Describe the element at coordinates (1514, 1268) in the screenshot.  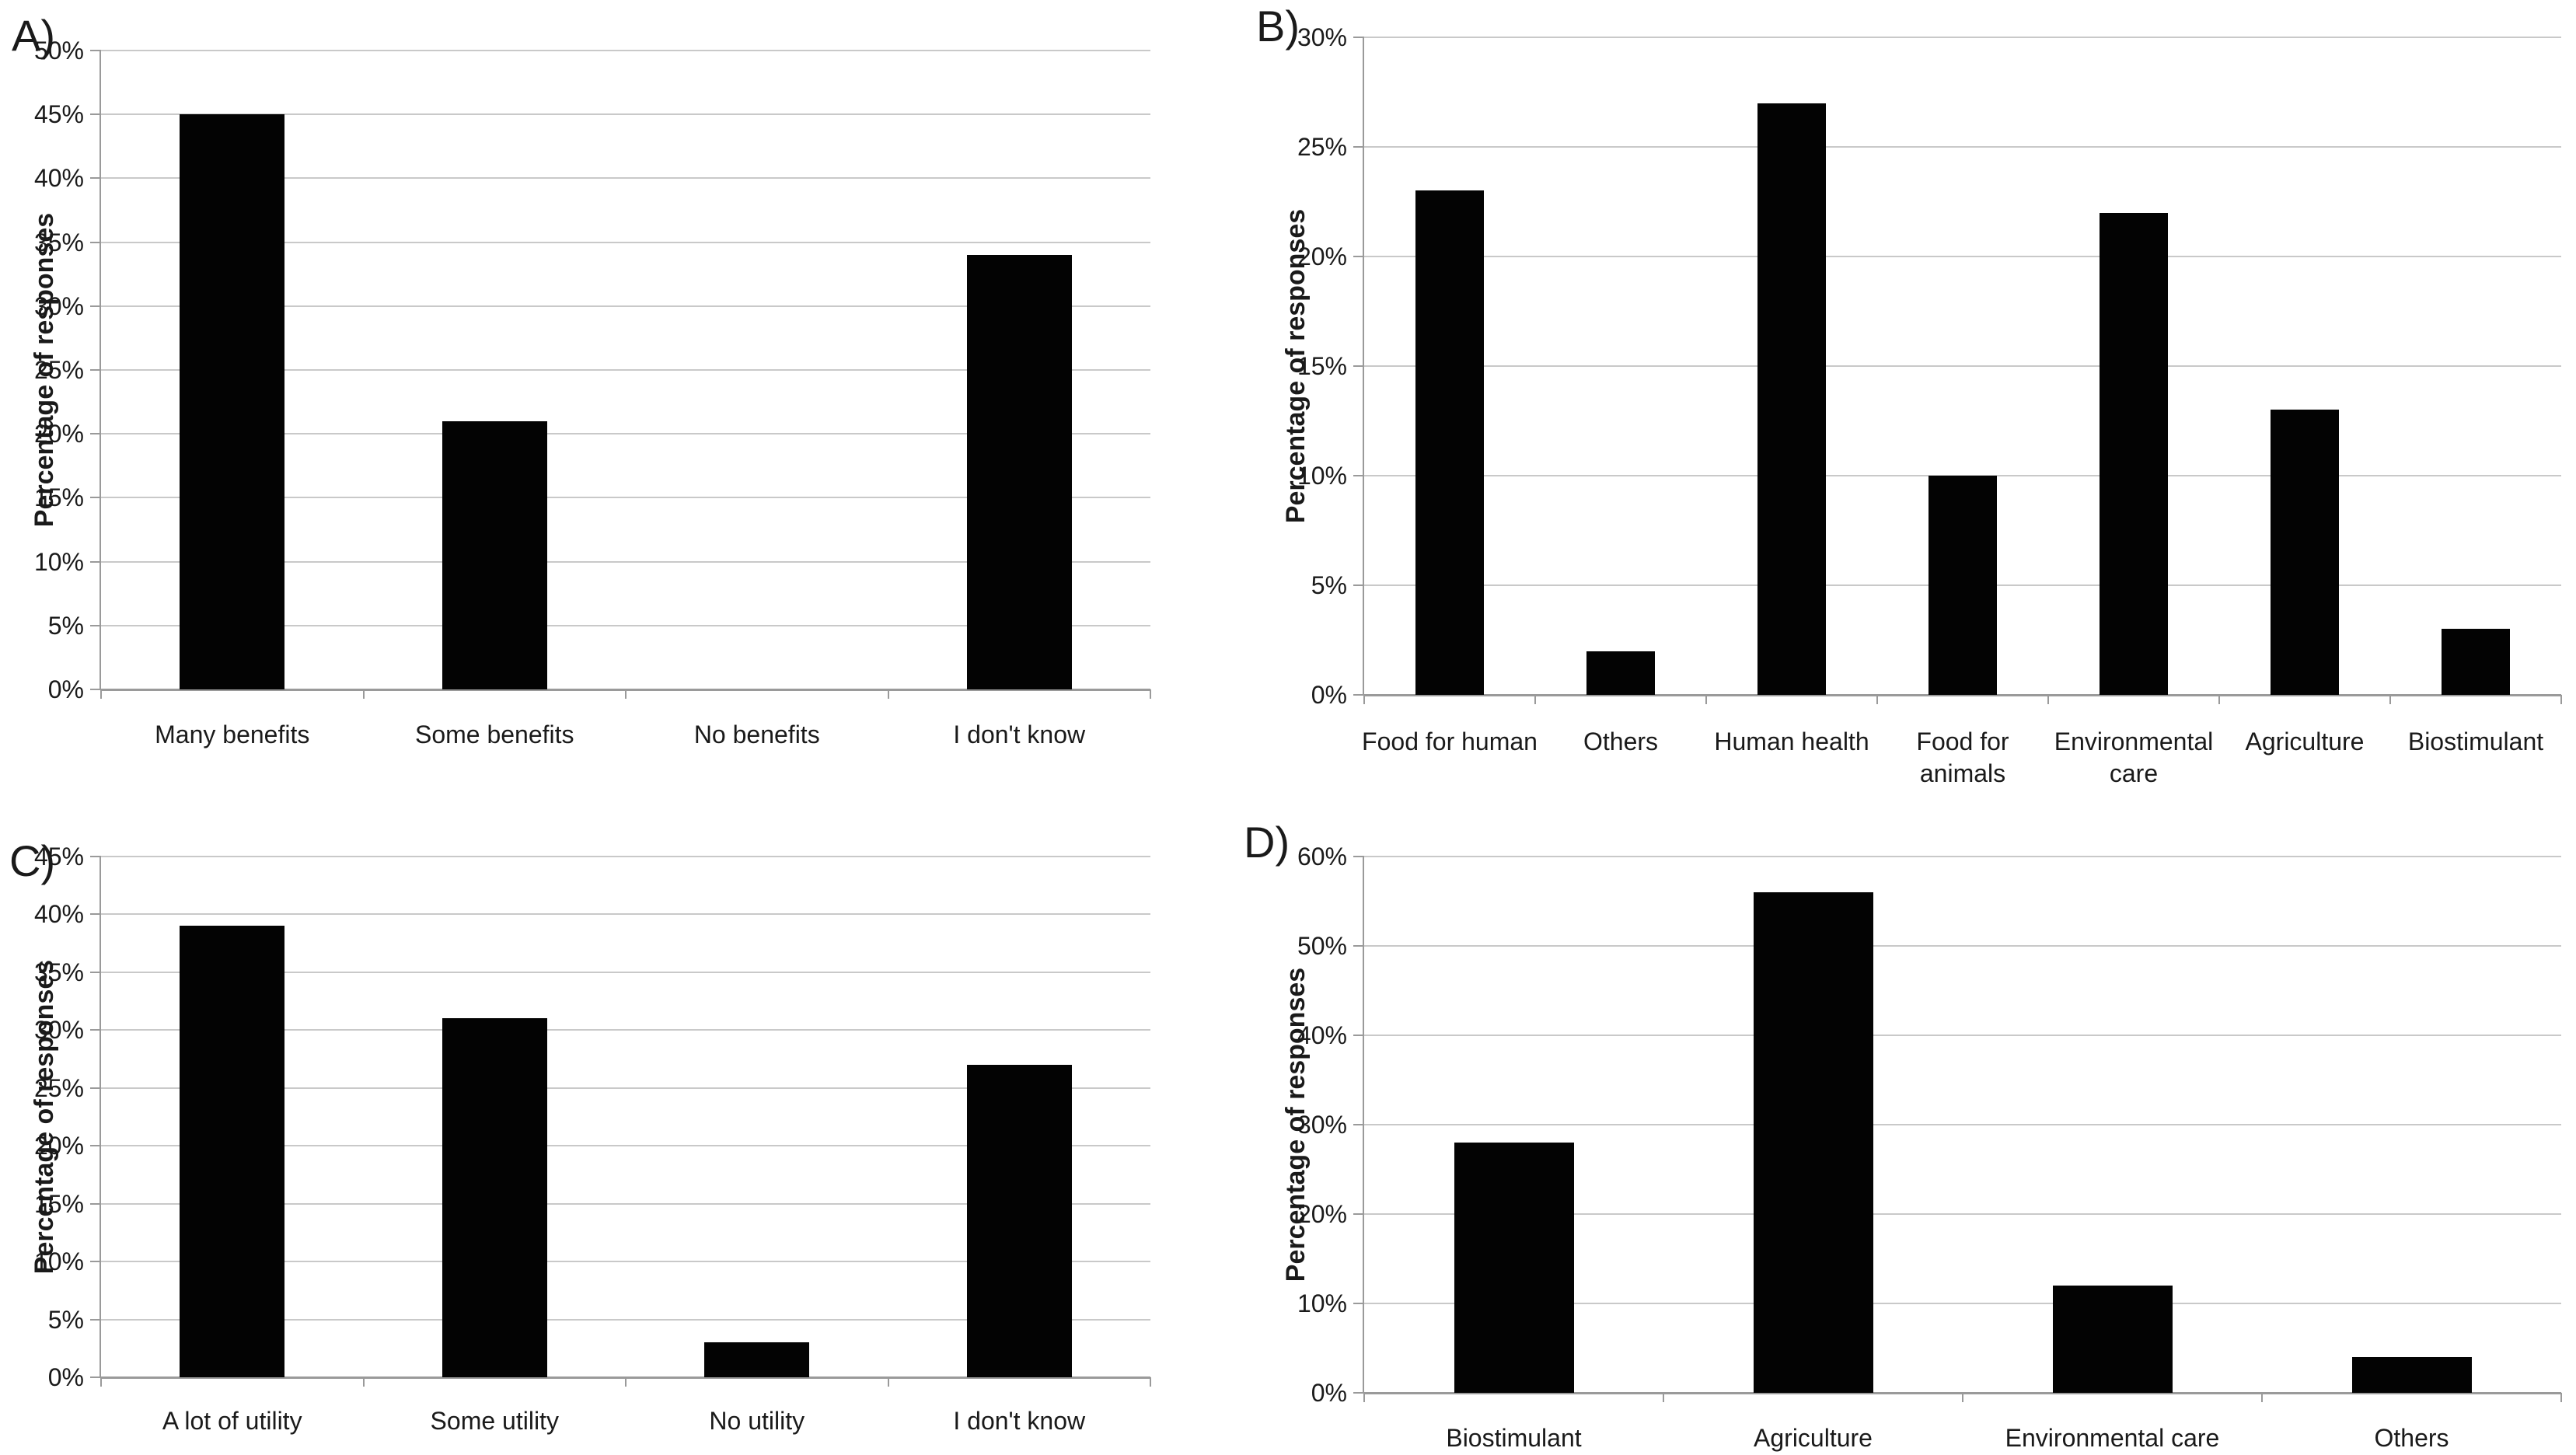
I see `bar-biostimulant` at that location.